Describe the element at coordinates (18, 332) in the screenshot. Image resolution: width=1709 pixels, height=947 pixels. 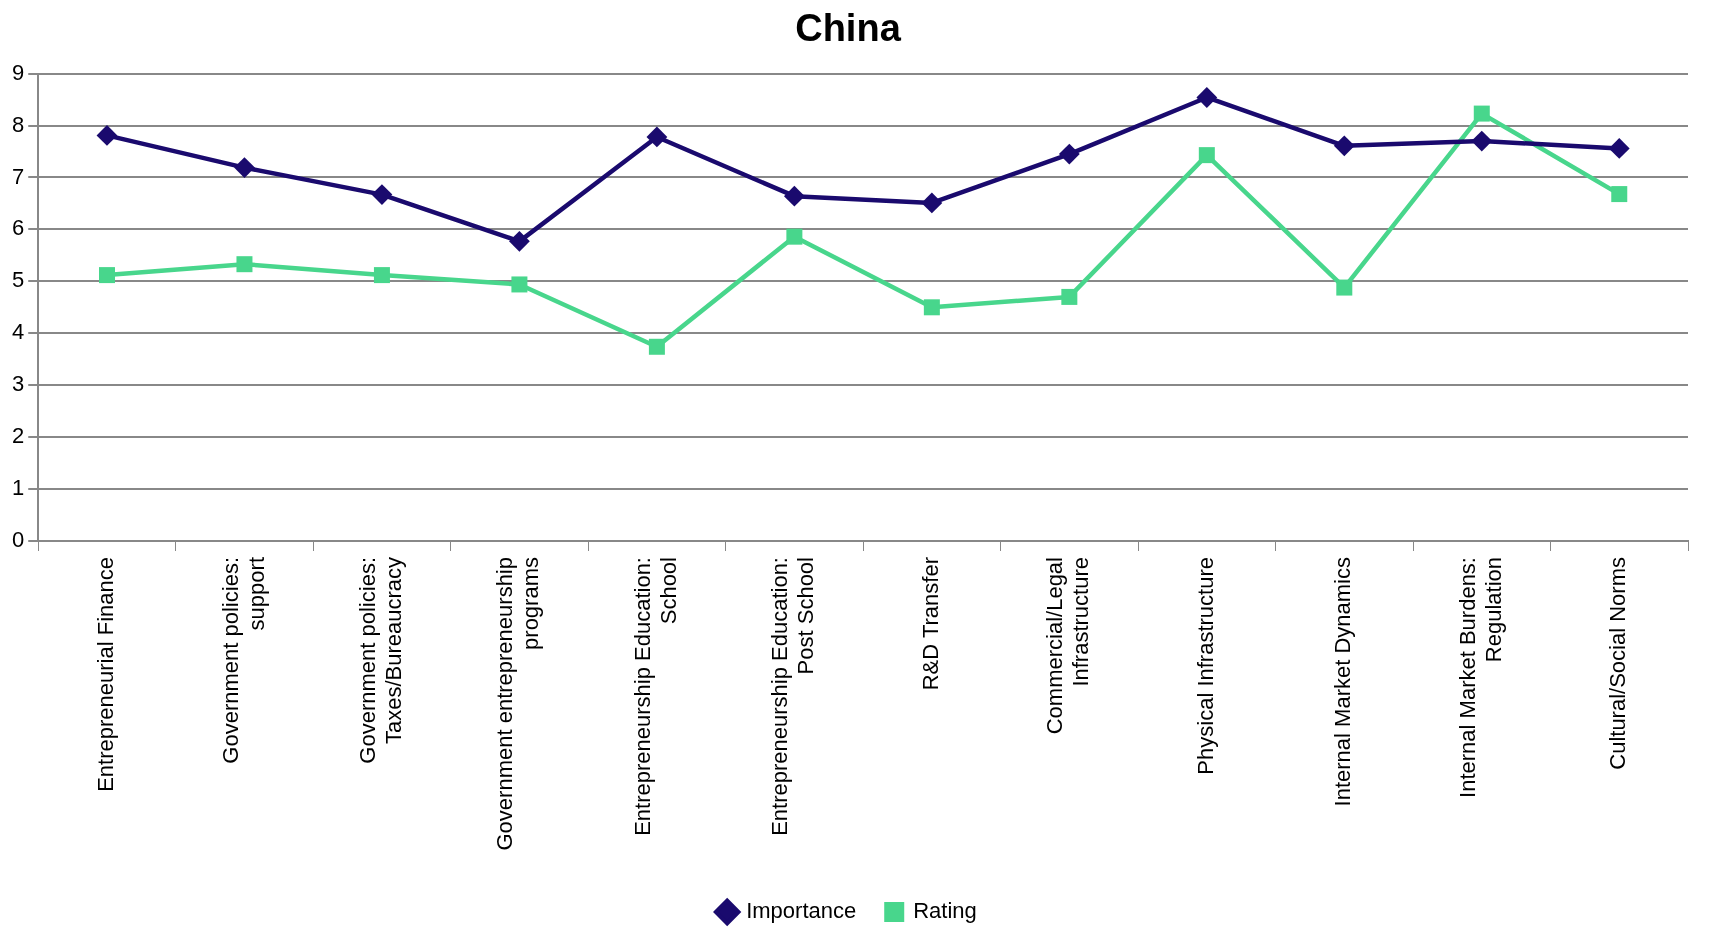
I see `y-tick-label: 4` at that location.